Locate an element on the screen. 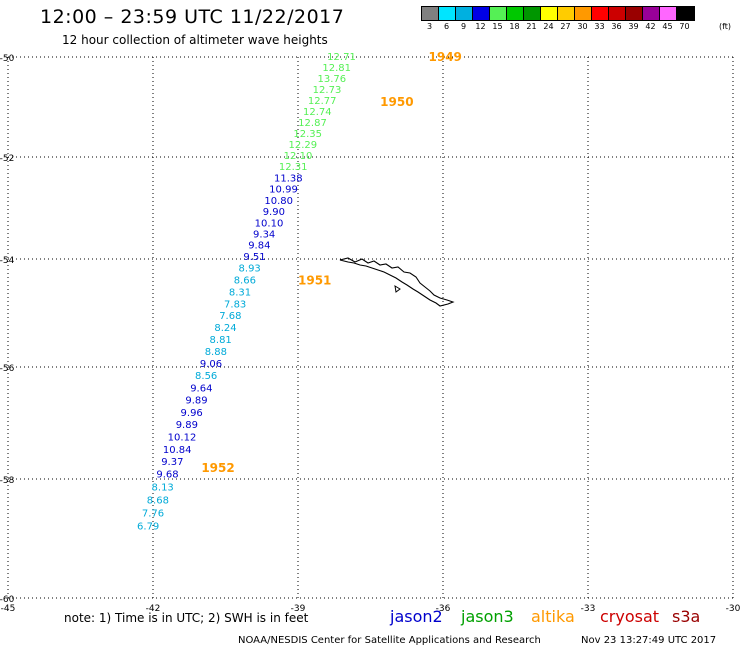  wave-height-label: 12.77 is located at coordinates (322, 101).